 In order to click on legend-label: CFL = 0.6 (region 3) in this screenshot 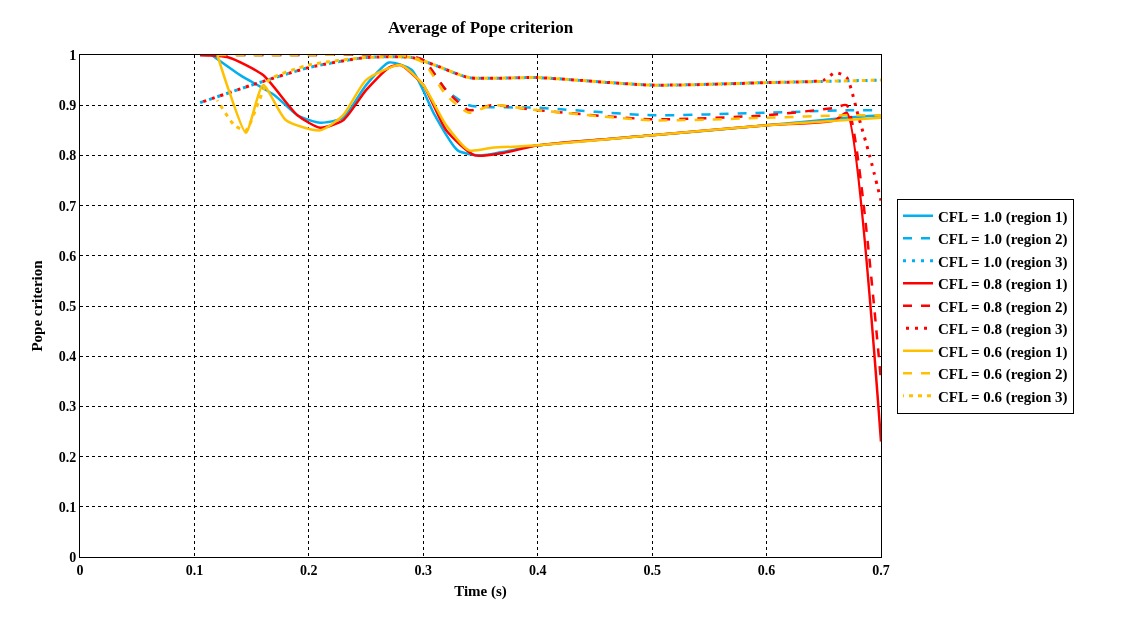, I will do `click(1003, 397)`.